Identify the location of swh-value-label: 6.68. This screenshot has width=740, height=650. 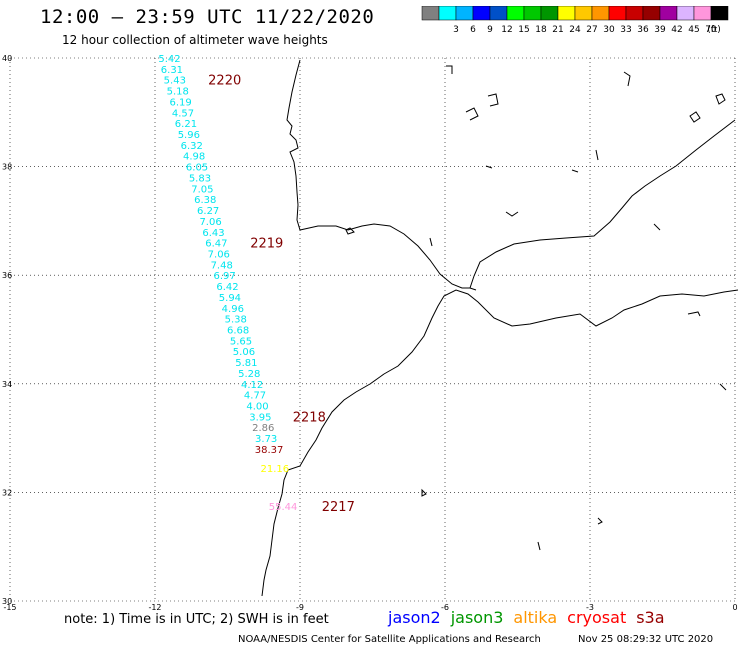
(238, 331).